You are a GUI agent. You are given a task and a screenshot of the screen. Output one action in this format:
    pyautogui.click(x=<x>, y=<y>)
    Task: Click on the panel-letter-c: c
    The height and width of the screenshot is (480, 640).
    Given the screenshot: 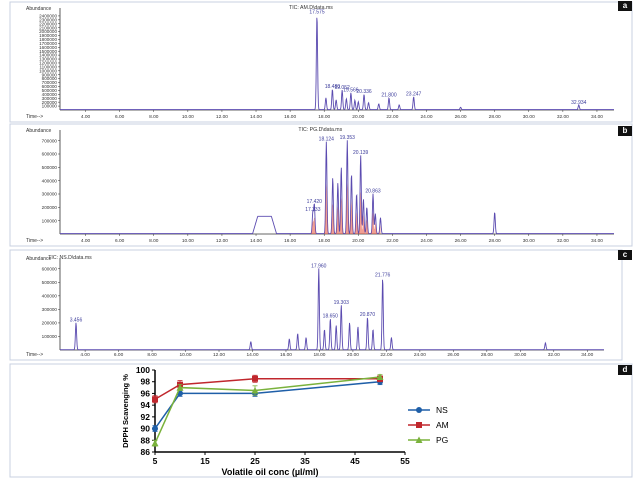 What is the action you would take?
    pyautogui.click(x=625, y=255)
    